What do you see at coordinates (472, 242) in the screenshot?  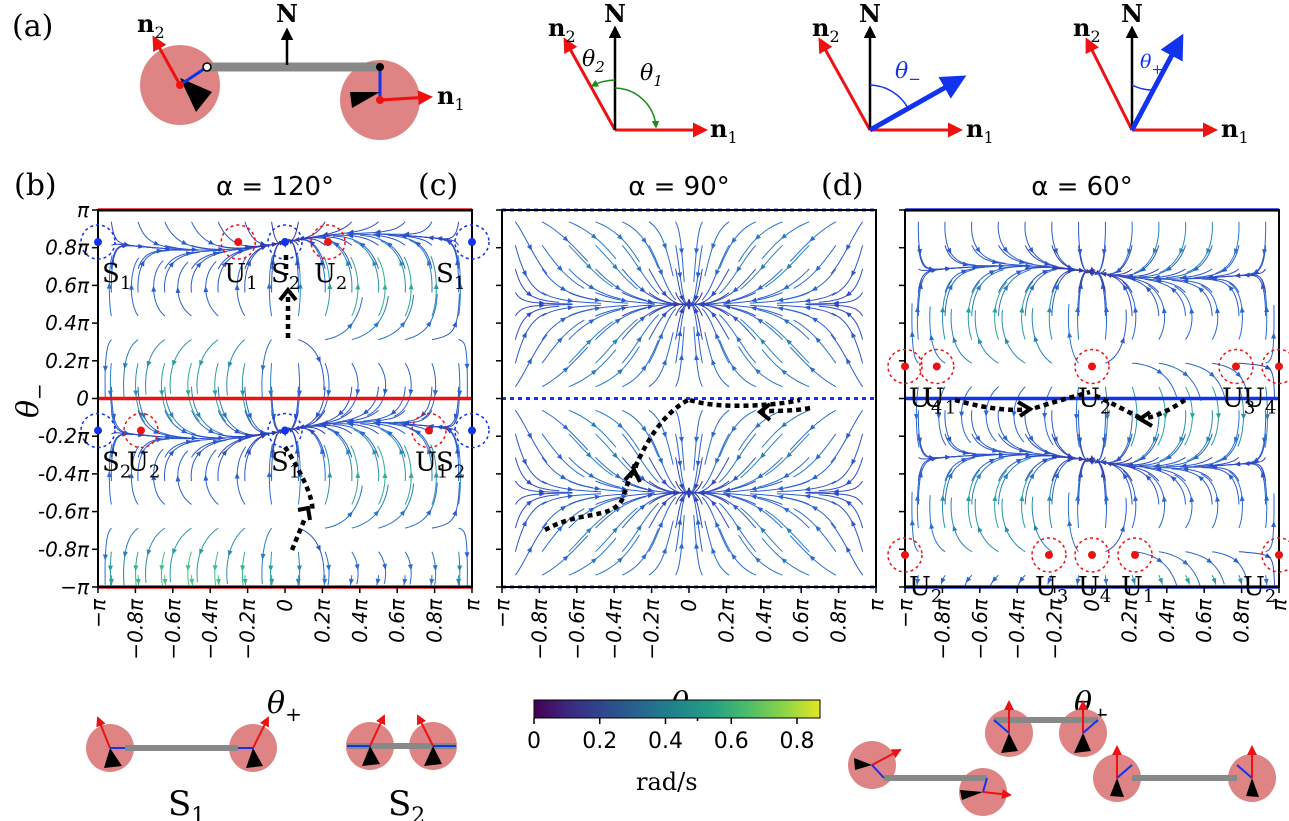 I see `fixed-point-ring` at bounding box center [472, 242].